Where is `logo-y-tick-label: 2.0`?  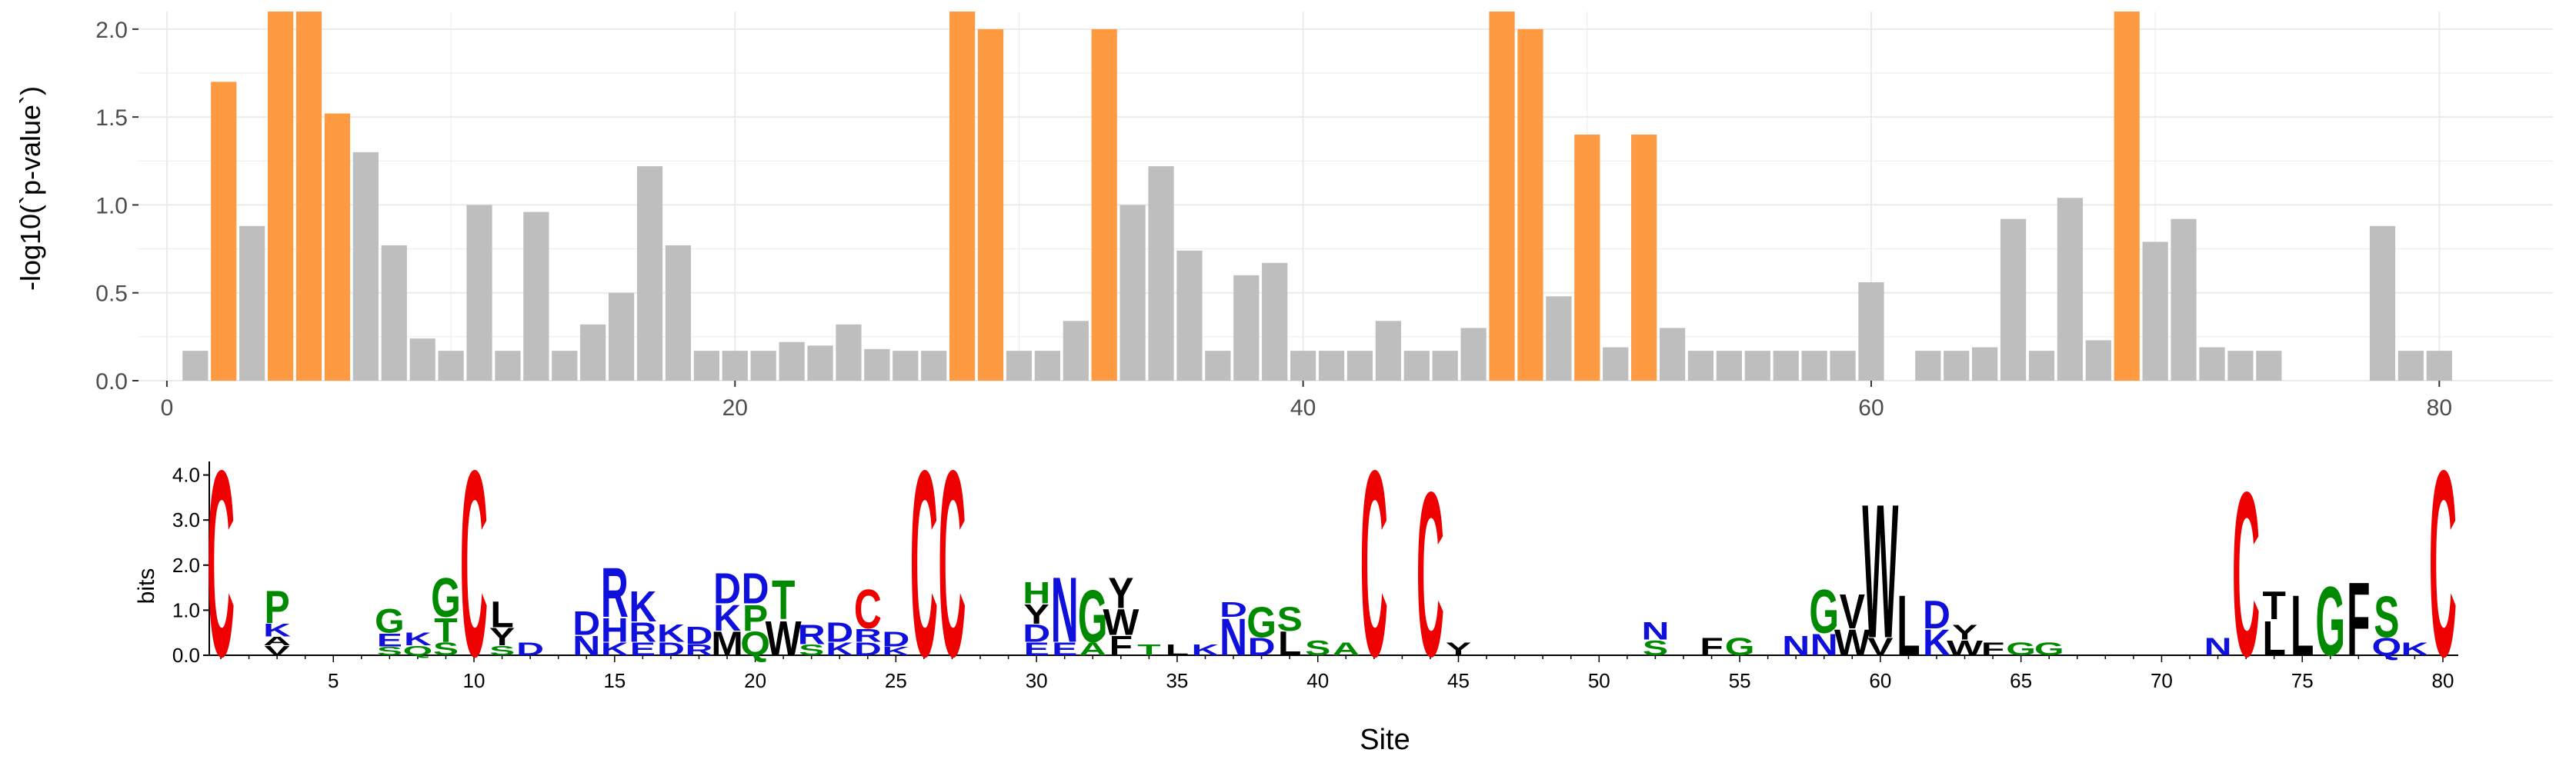 logo-y-tick-label: 2.0 is located at coordinates (186, 565).